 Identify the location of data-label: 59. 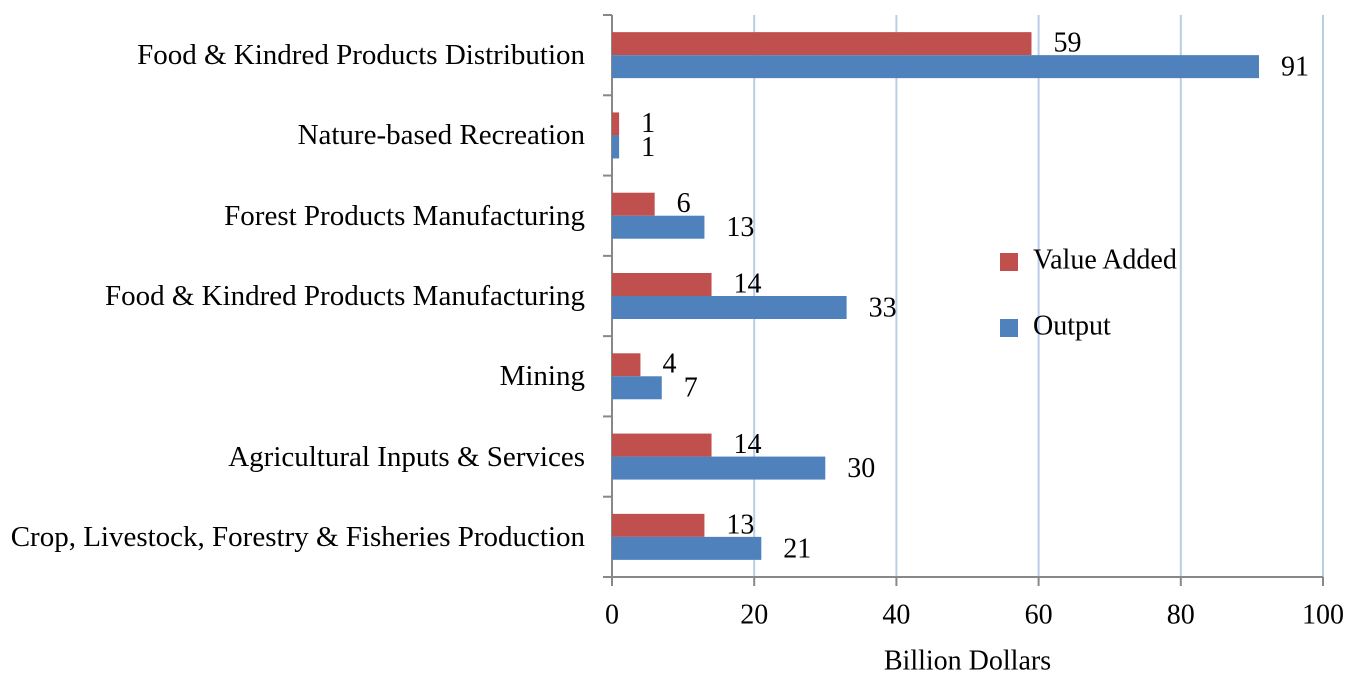
(1067, 43).